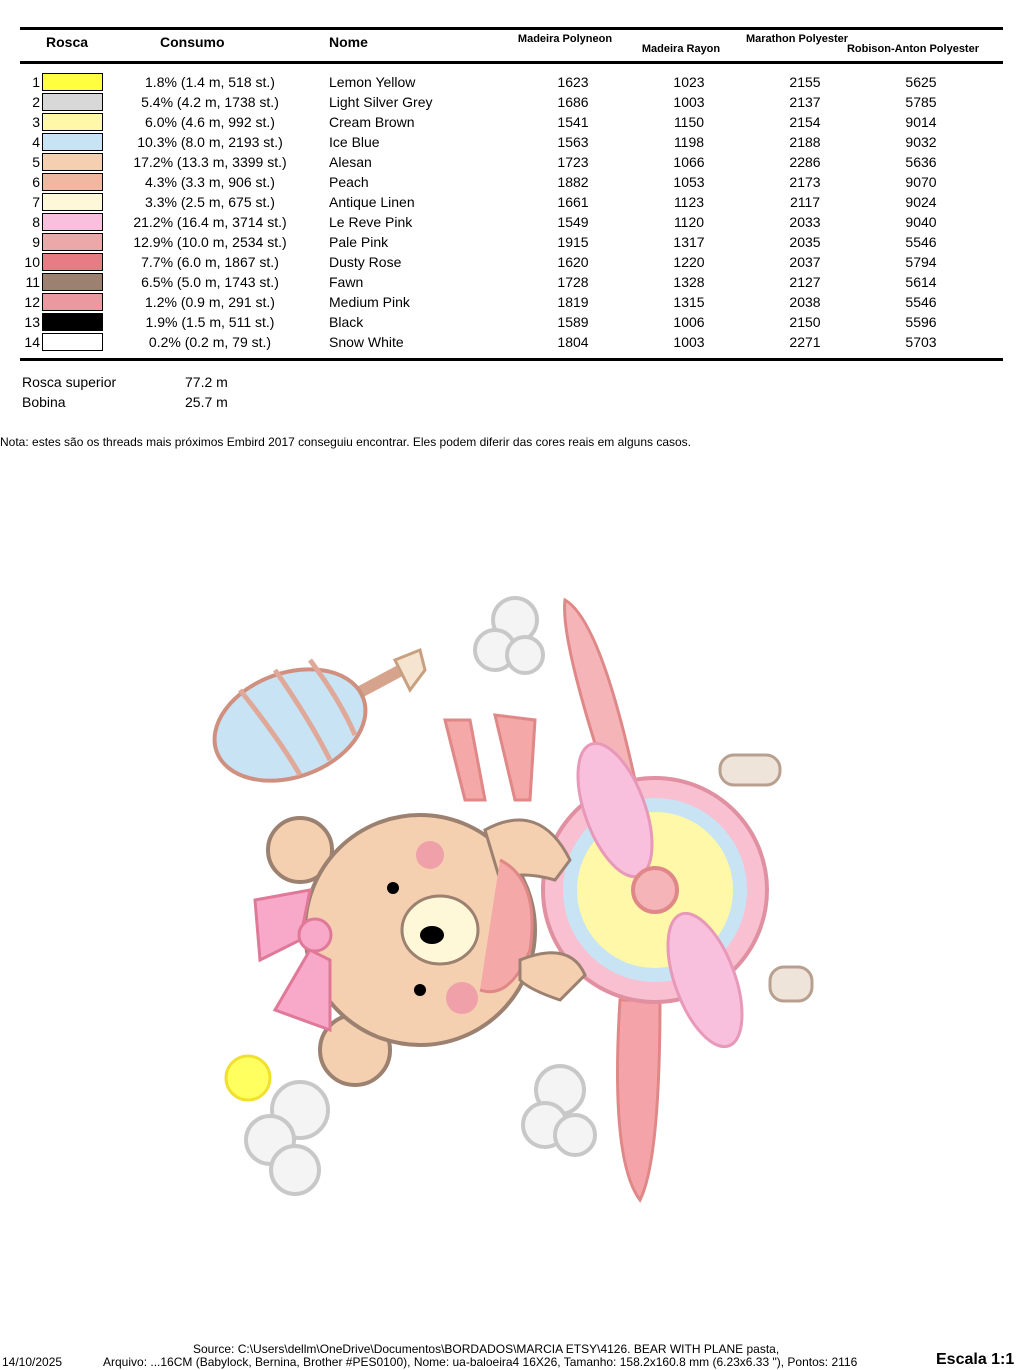 The width and height of the screenshot is (1024, 1370). I want to click on madeira-rayon-code: 1220, so click(689, 262).